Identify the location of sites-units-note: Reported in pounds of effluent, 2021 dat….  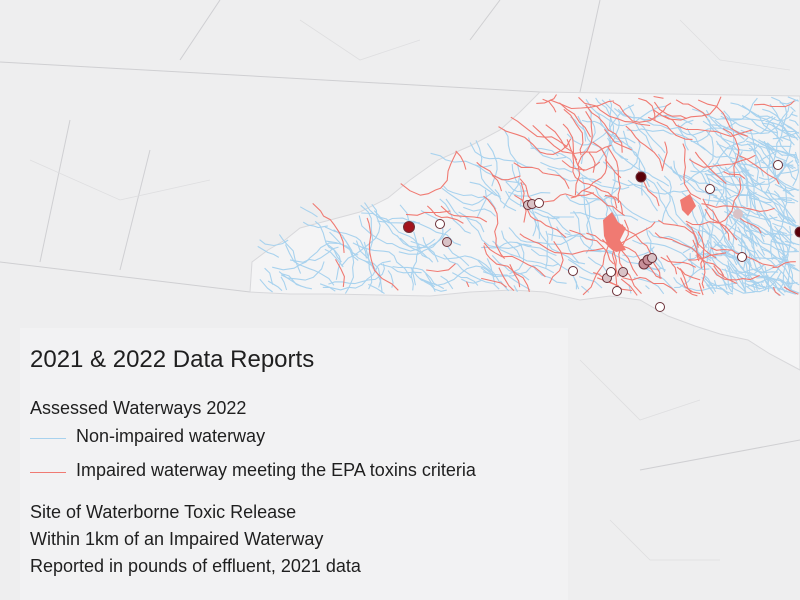
(195, 566).